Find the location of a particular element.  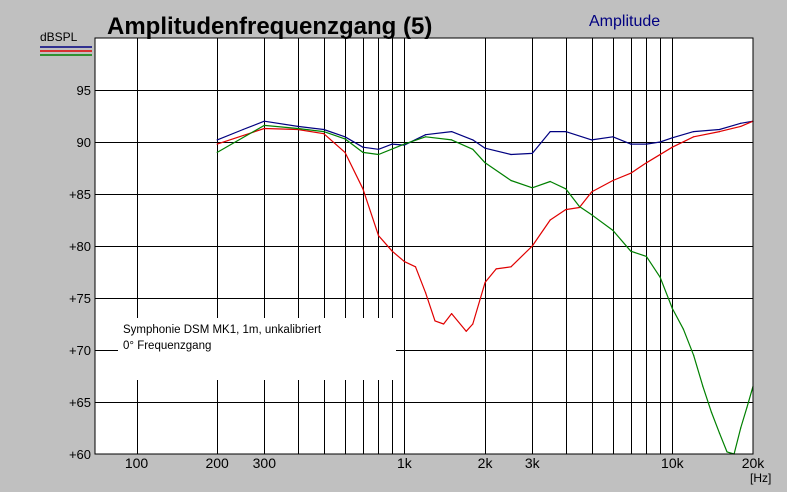

x-tick-label: 100 is located at coordinates (137, 463).